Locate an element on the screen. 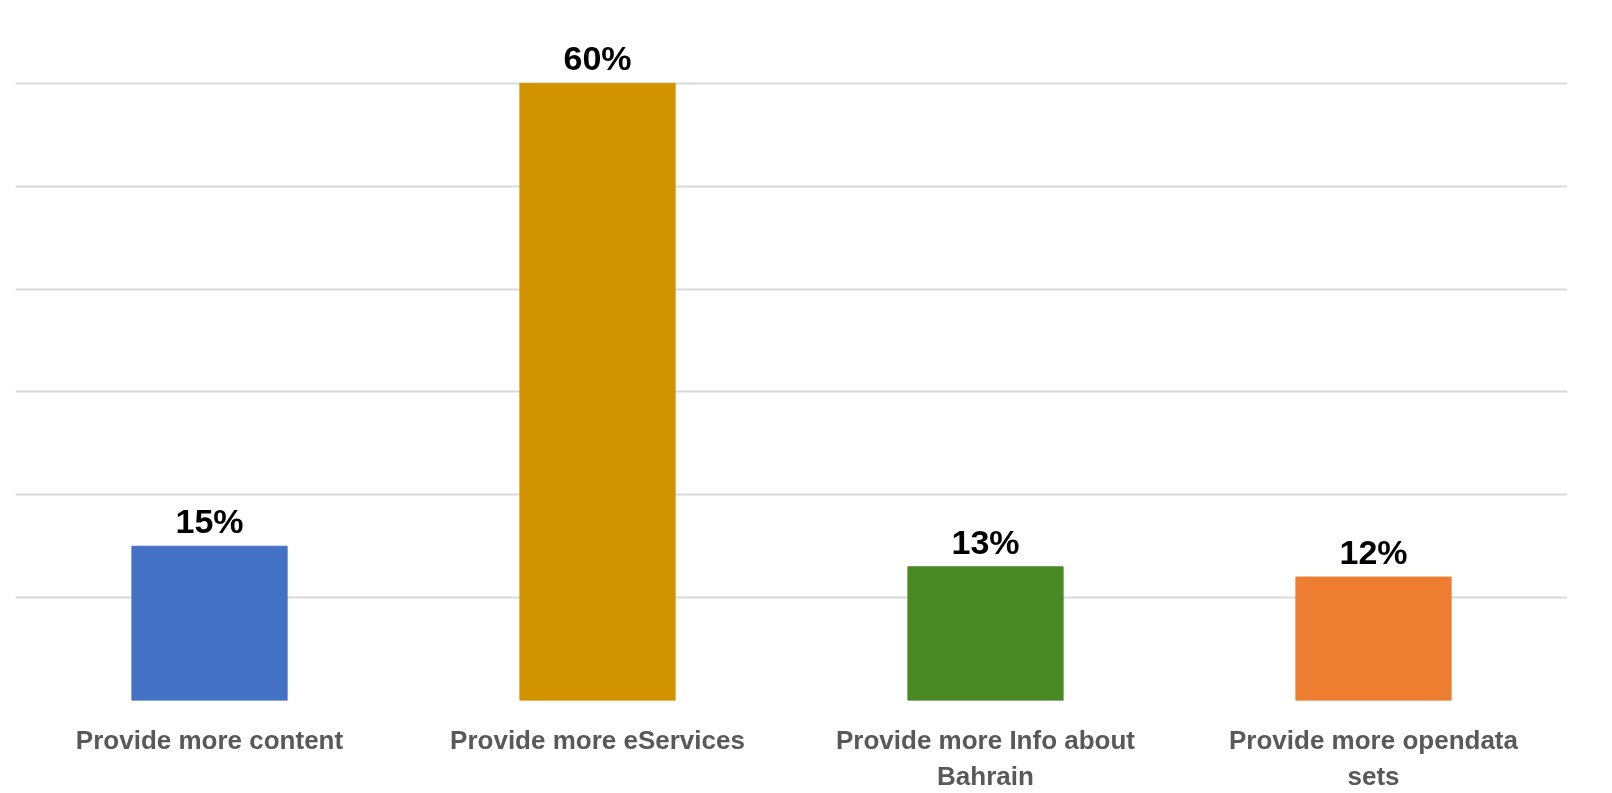 Image resolution: width=1612 pixels, height=793 pixels. data-label: 12% is located at coordinates (1373, 552).